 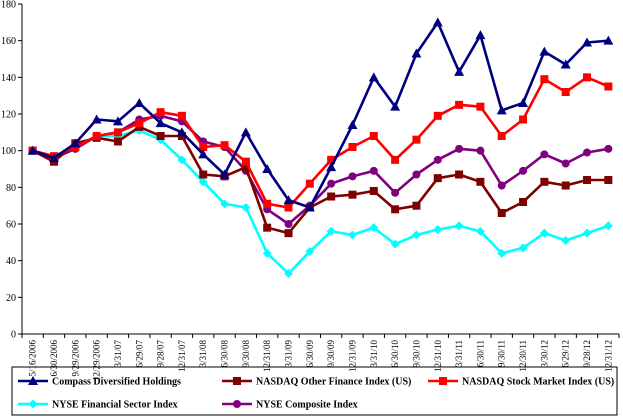 I want to click on legend-item: Compass Diversified Holdings, so click(x=99, y=382).